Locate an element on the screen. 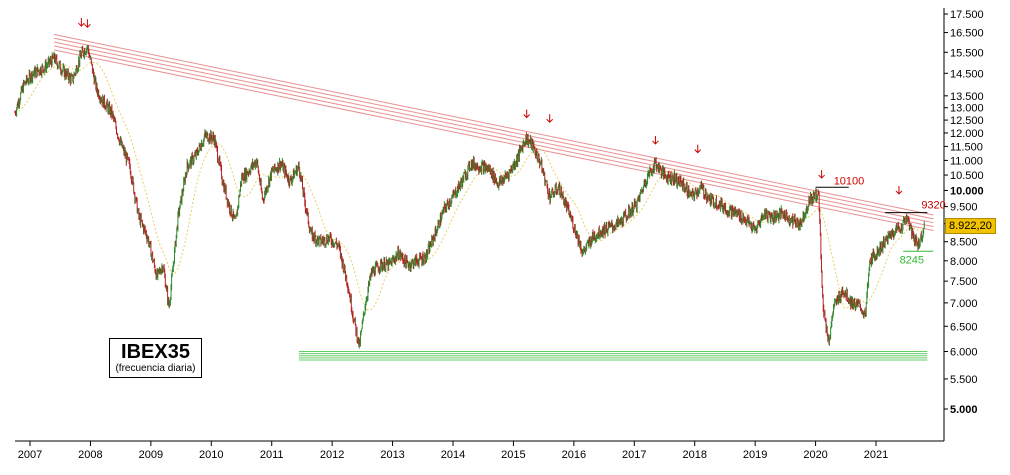 This screenshot has height=475, width=1010. y-tick-label: 10.500 is located at coordinates (967, 176).